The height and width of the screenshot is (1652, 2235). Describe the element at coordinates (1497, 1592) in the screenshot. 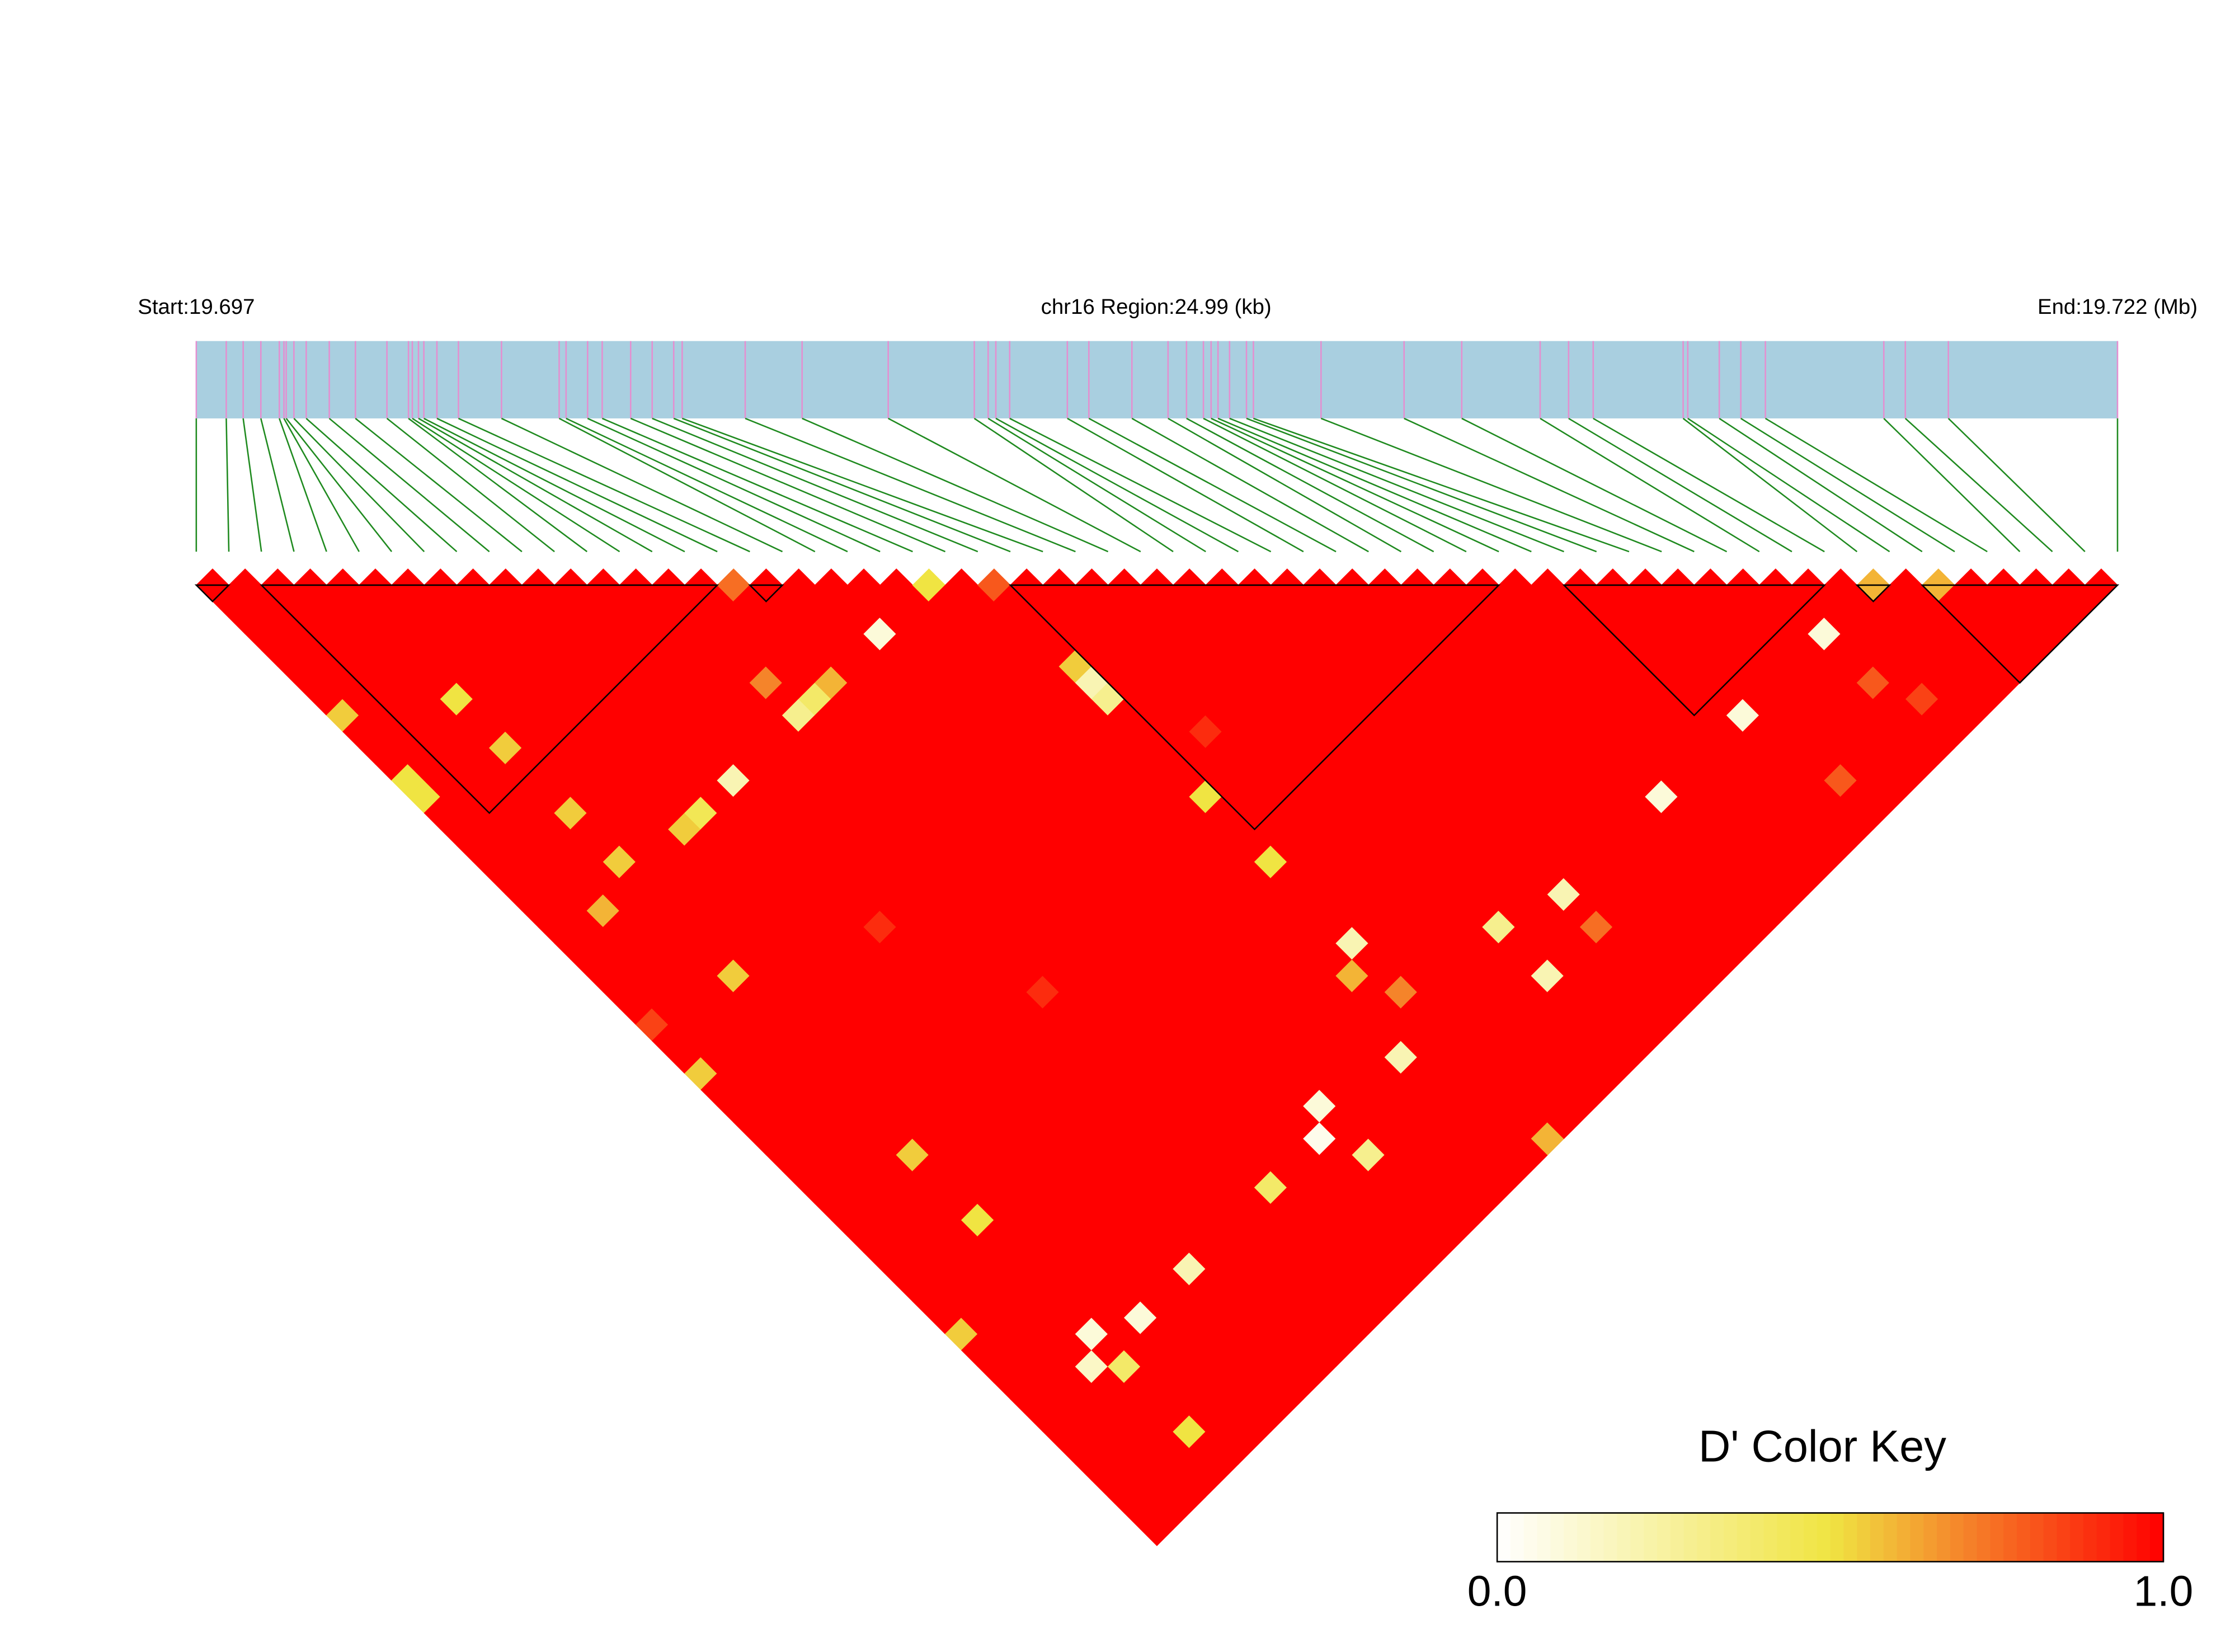

I see `key-tick-label: 0.0` at that location.